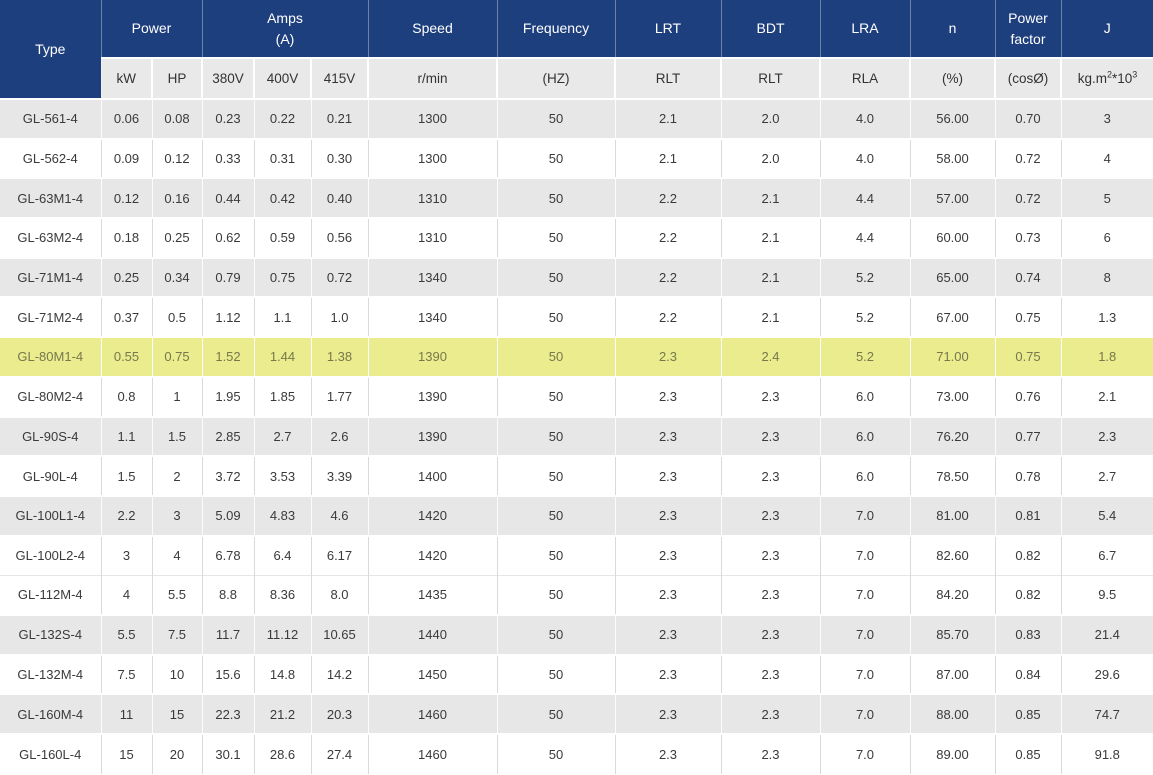 The height and width of the screenshot is (775, 1153). What do you see at coordinates (1135, 74) in the screenshot?
I see `j-unit-sup2: 3` at bounding box center [1135, 74].